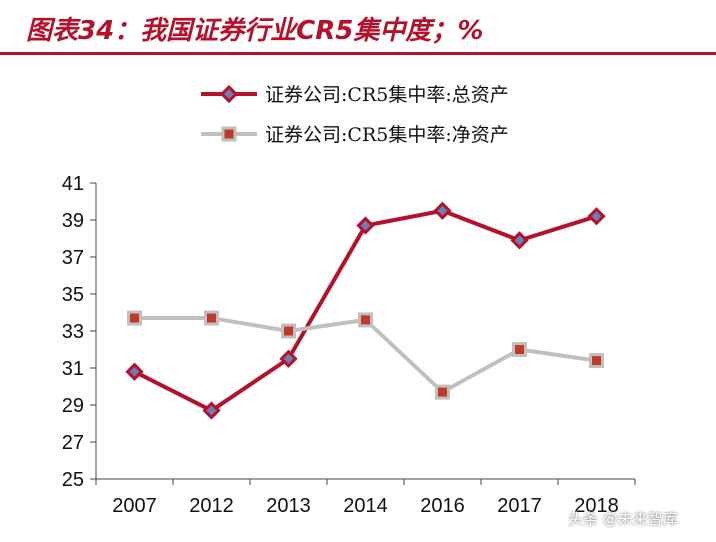  Describe the element at coordinates (73, 221) in the screenshot. I see `y-tick-label: 39` at that location.